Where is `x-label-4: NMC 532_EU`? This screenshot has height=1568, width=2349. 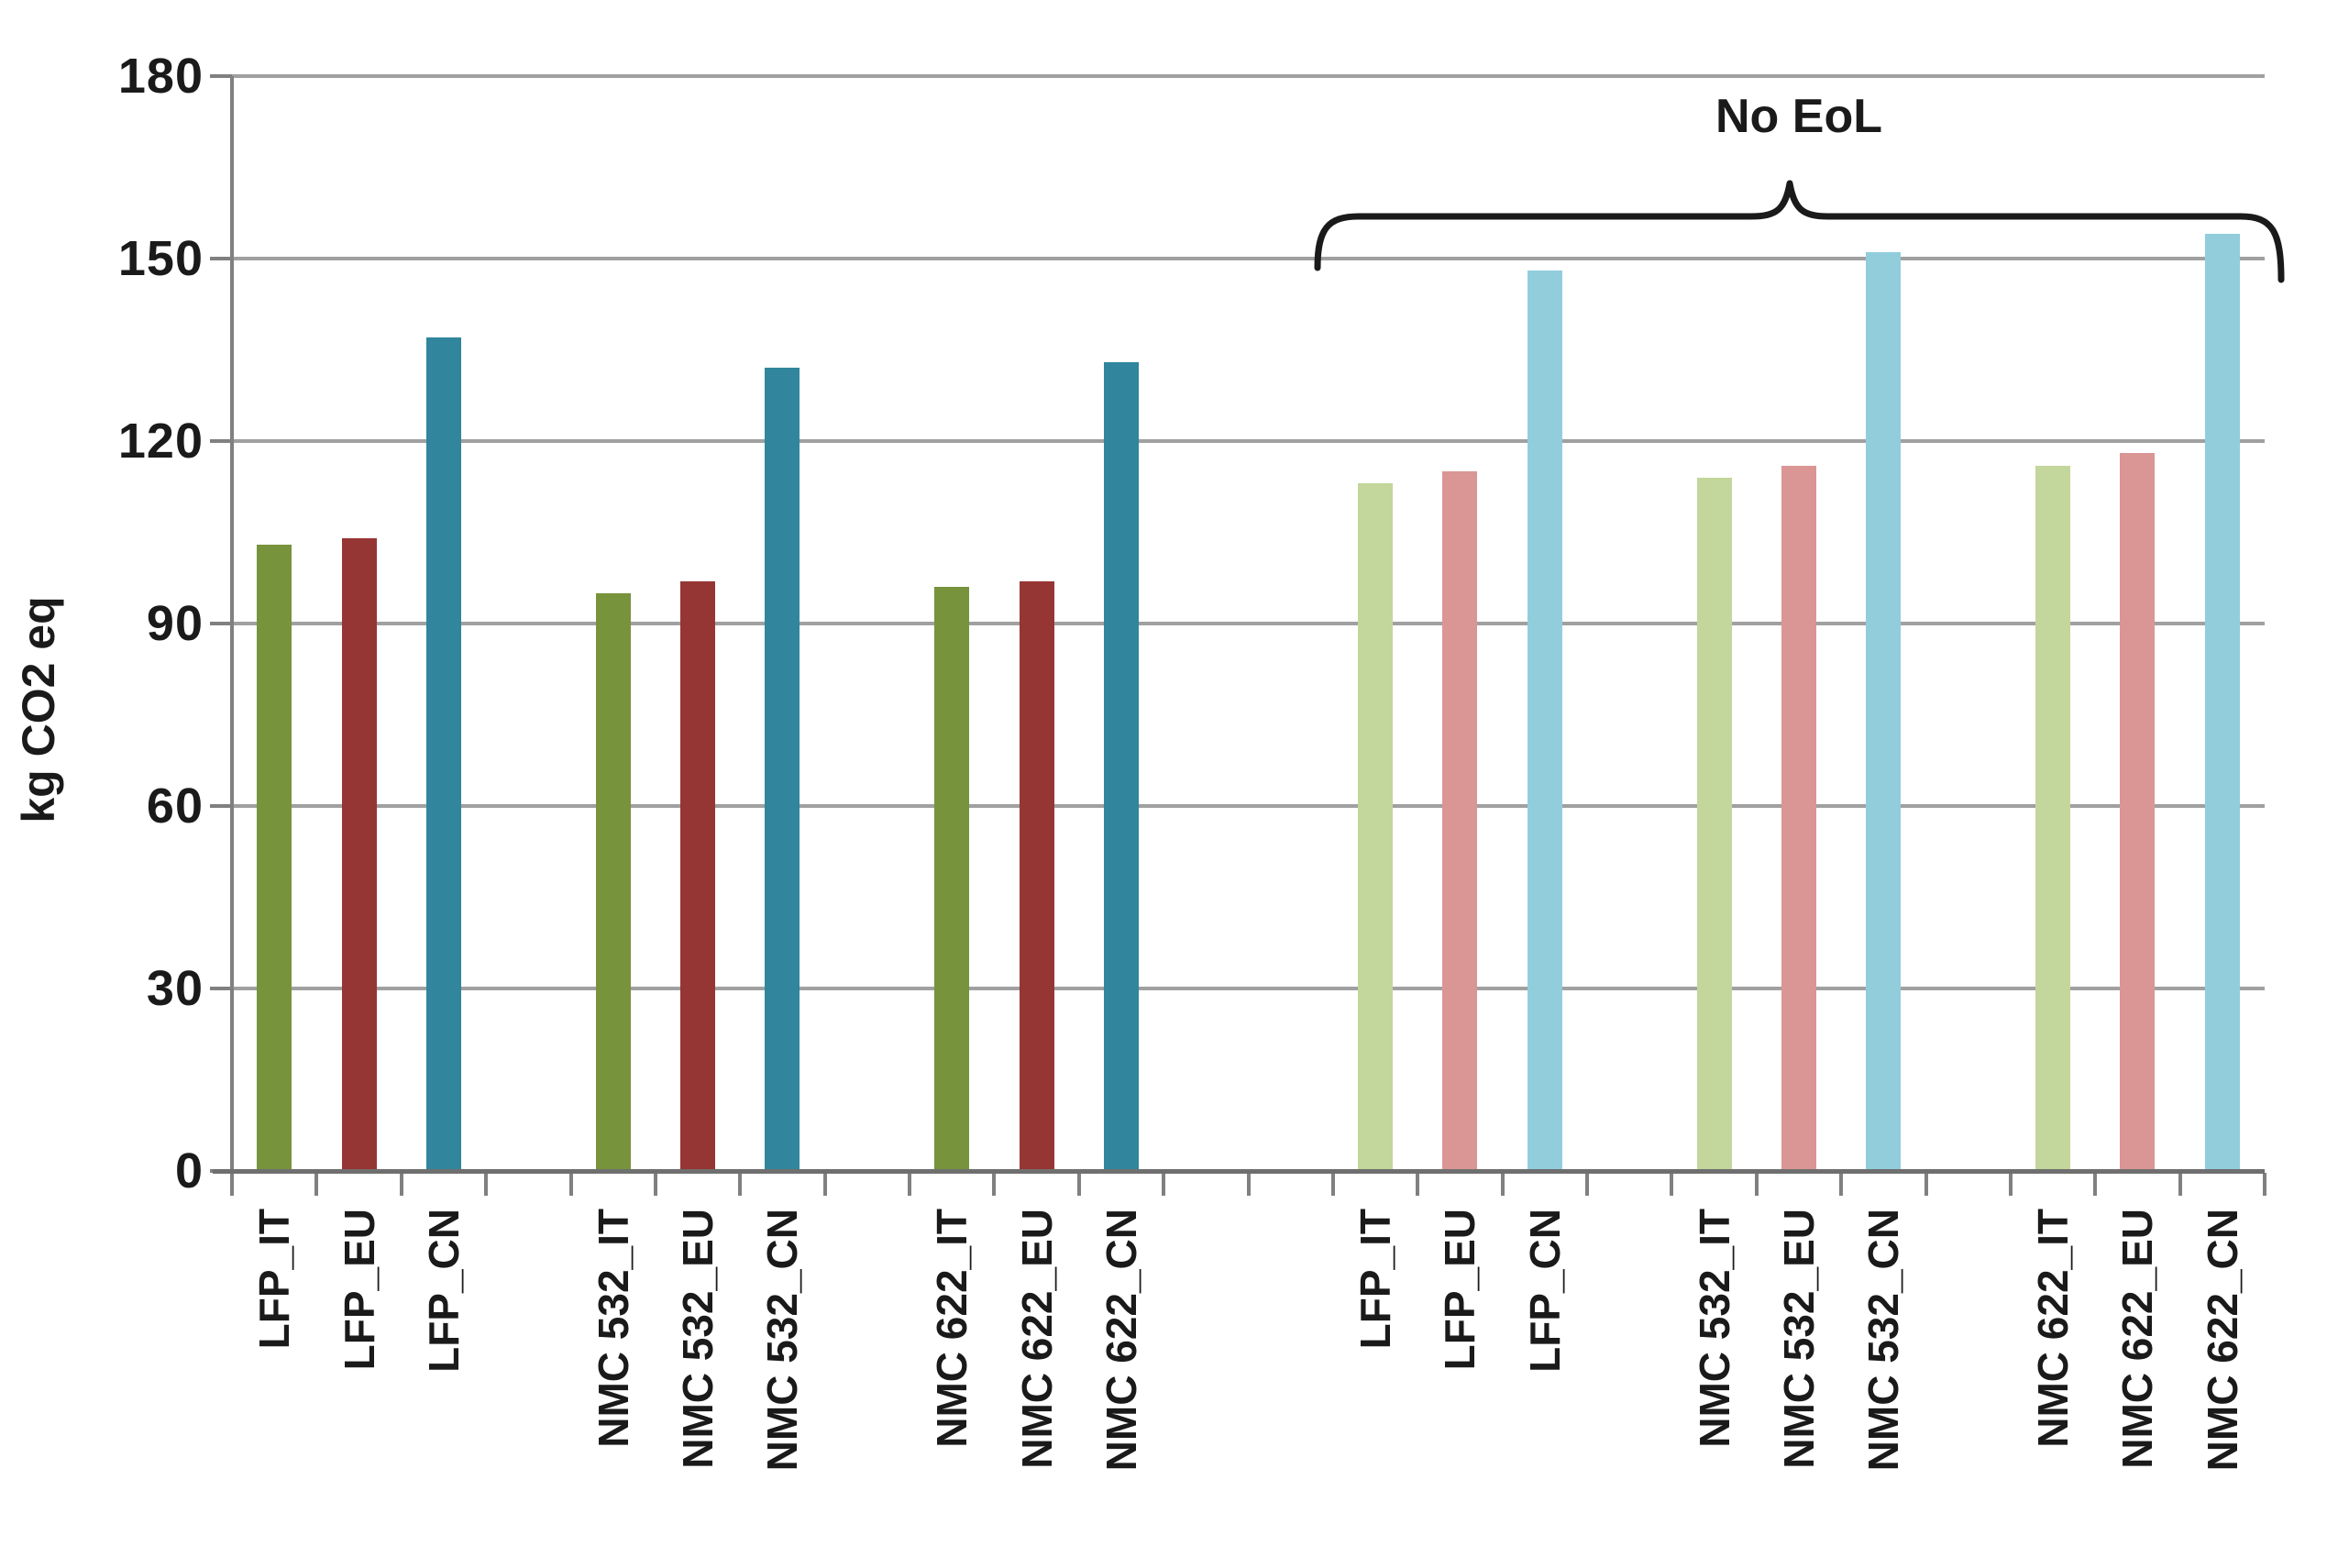 x-label-4: NMC 532_EU is located at coordinates (698, 1339).